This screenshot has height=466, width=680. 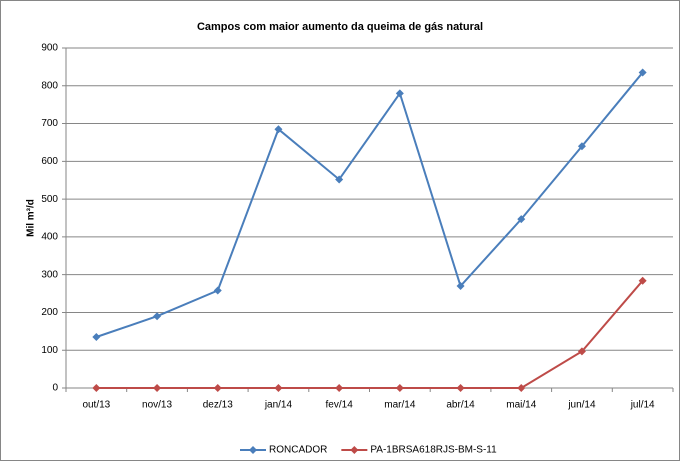 I want to click on y-tick-label: 500, so click(x=49, y=199).